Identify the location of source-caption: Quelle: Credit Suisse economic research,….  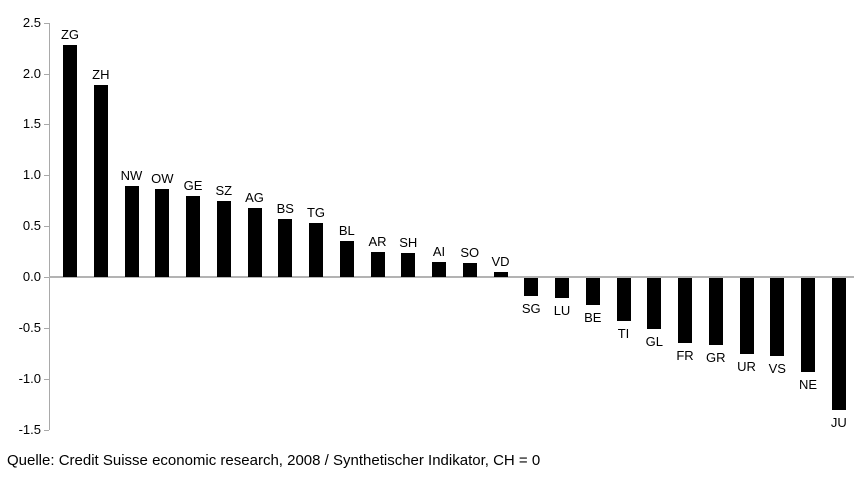
(274, 460).